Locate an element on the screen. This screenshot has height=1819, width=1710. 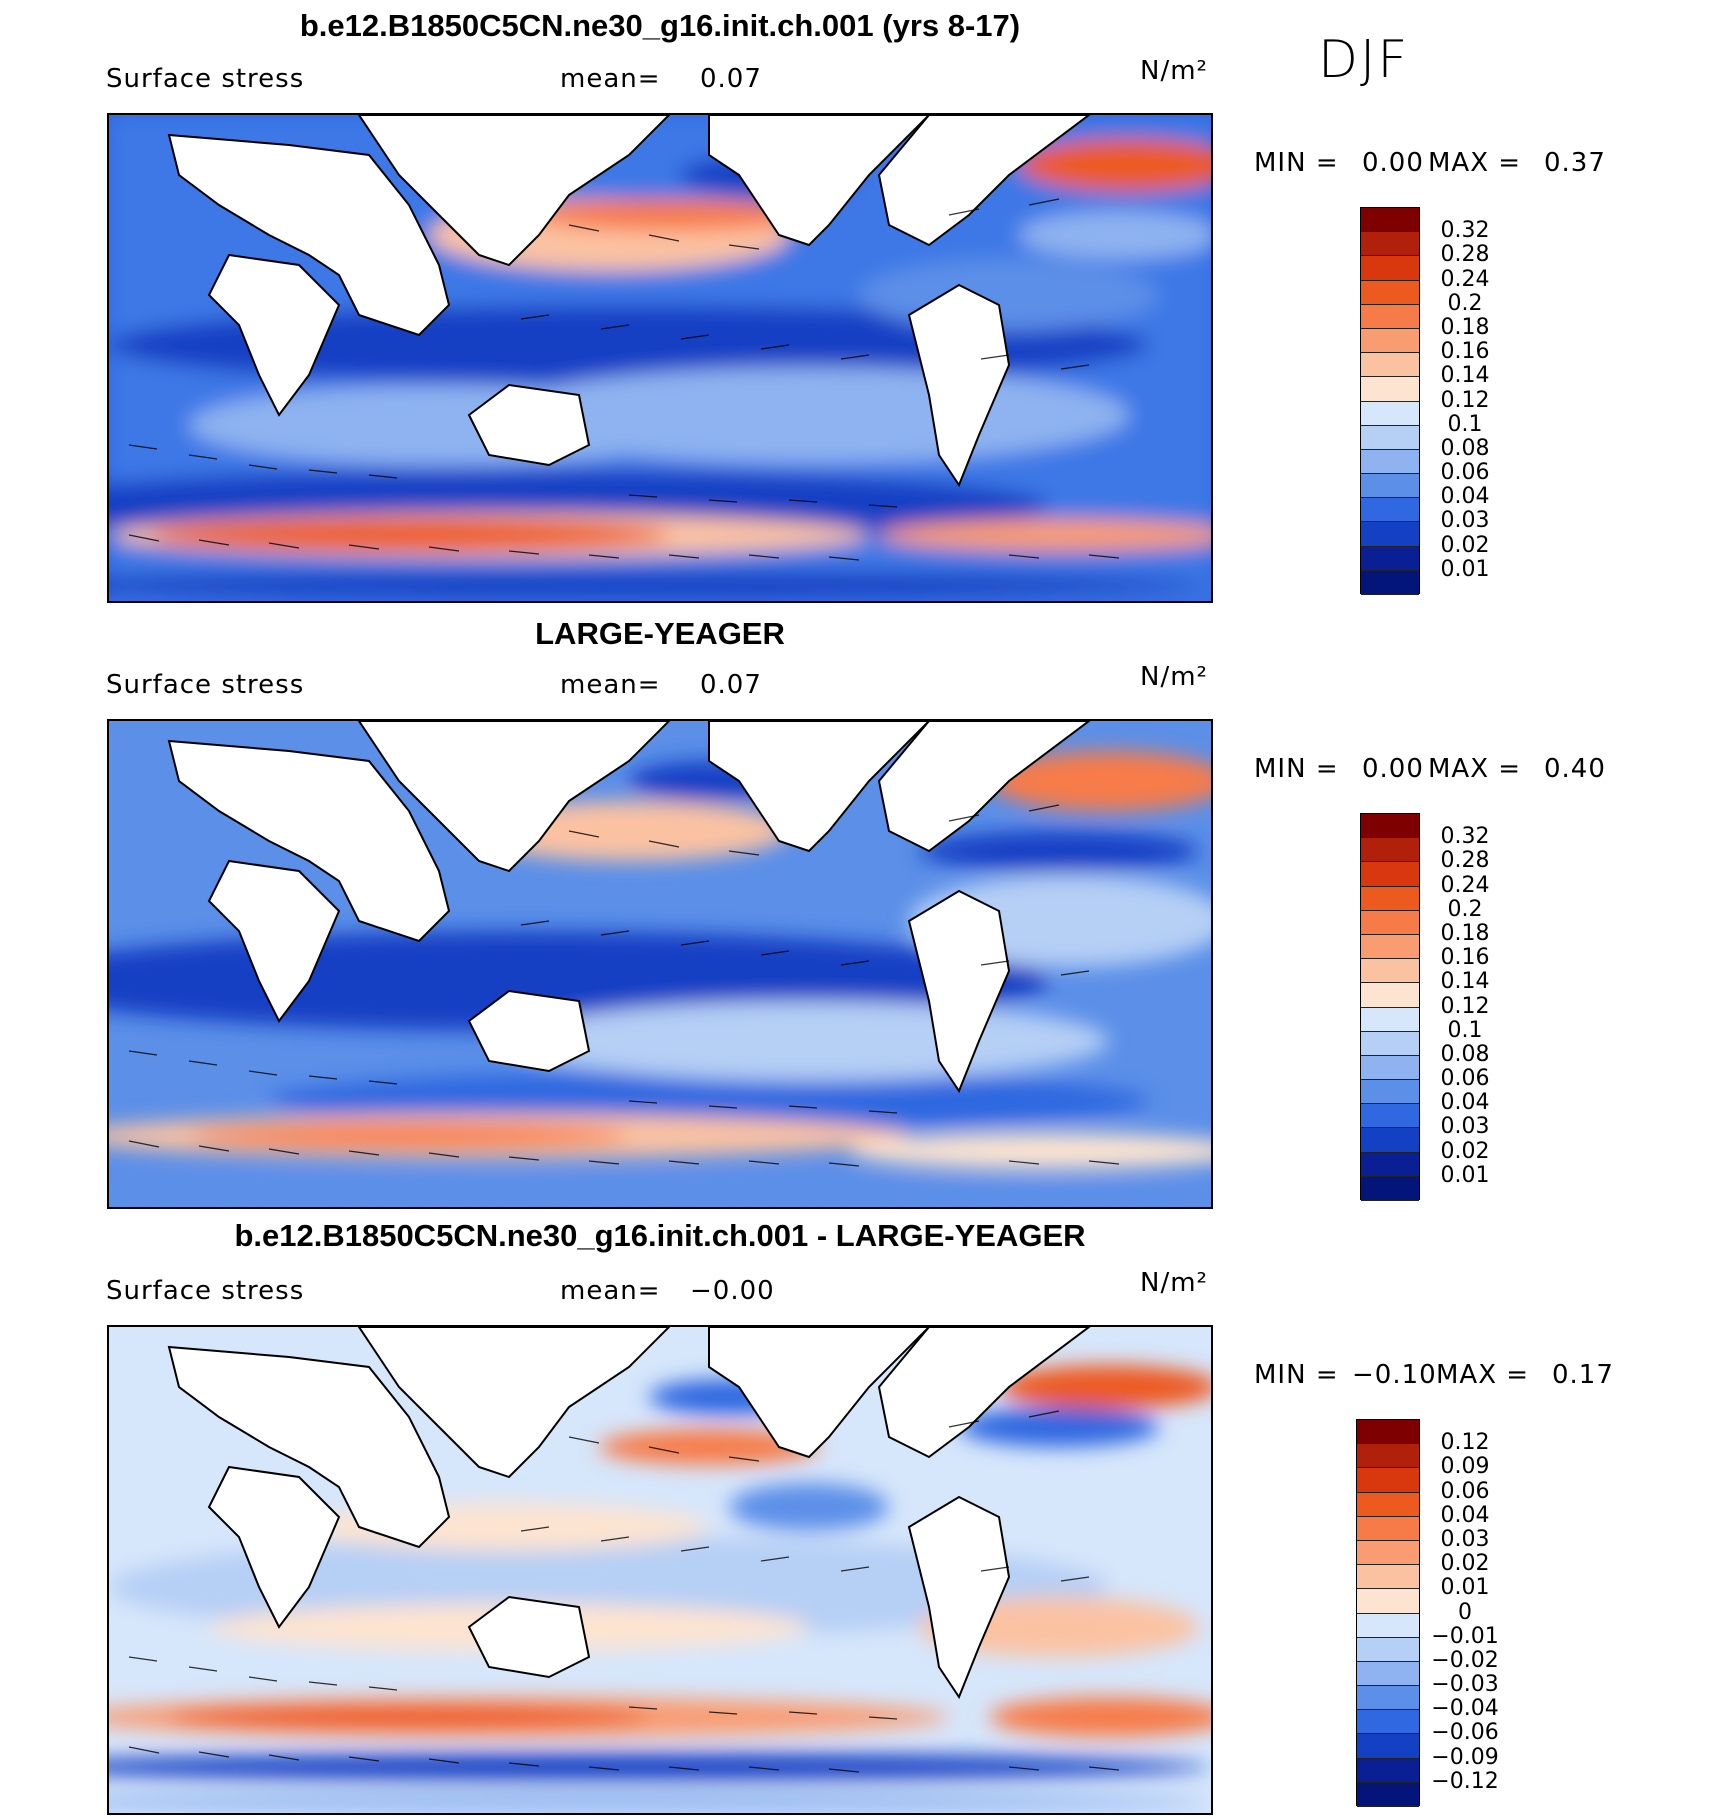
panel-3-max-value: 0.17 is located at coordinates (1583, 1375).